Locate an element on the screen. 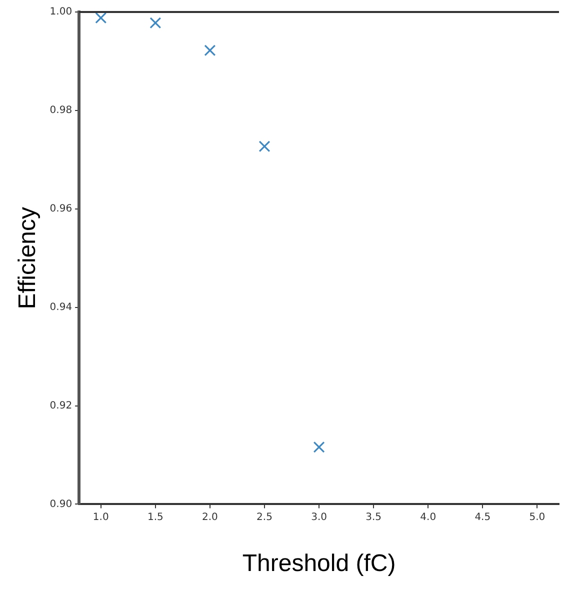 The width and height of the screenshot is (573, 593). x-tick-label: 3.5 is located at coordinates (374, 517).